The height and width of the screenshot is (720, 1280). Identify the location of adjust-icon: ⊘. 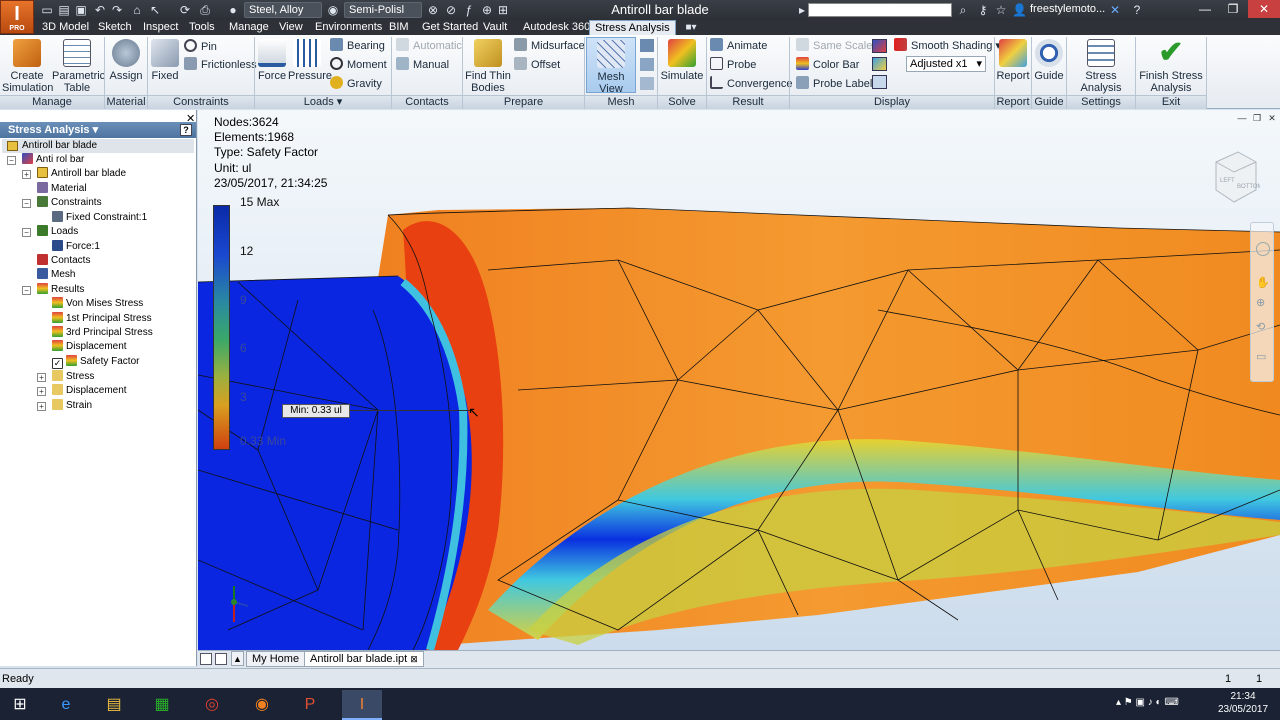
(451, 10).